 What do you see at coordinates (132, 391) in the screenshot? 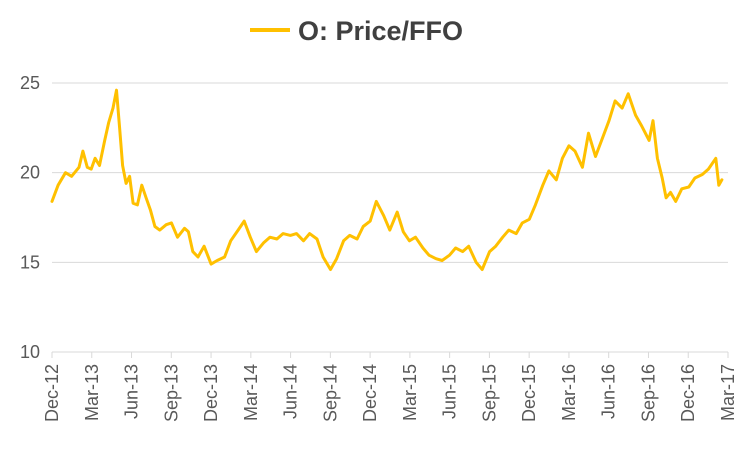
I see `x-tick-label: Jun-13` at bounding box center [132, 391].